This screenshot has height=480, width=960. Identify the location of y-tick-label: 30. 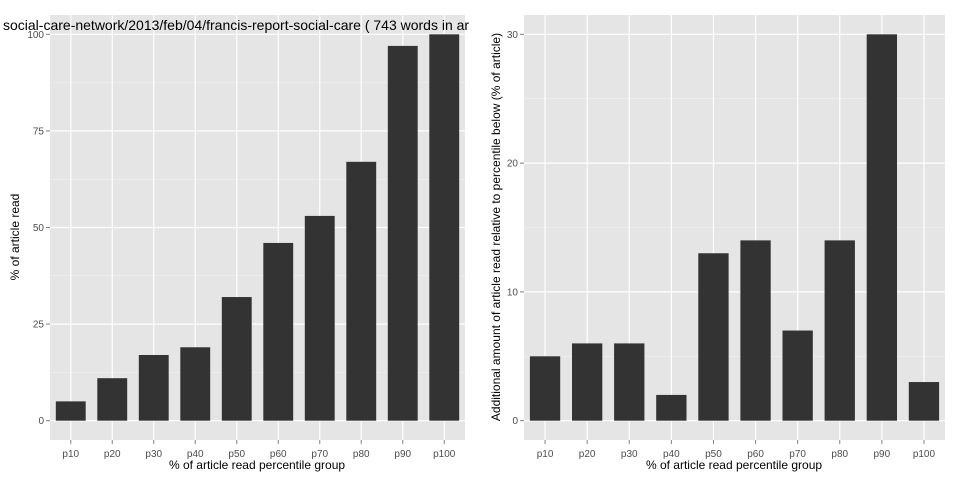
(513, 35).